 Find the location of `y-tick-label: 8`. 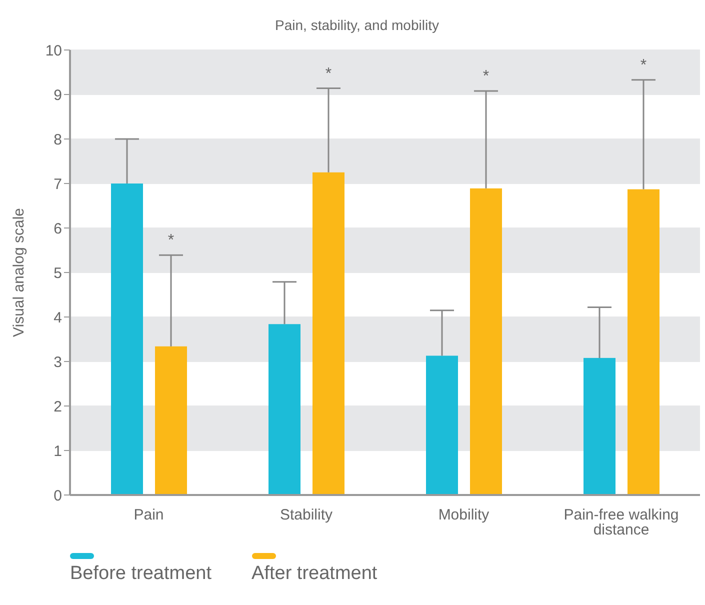

y-tick-label: 8 is located at coordinates (58, 139).